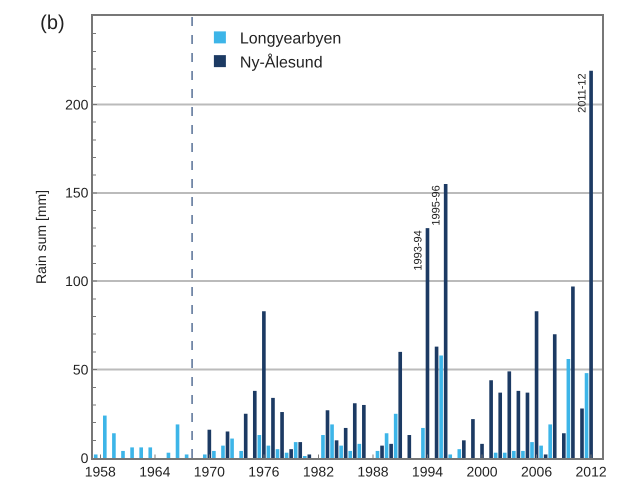 This screenshot has width=618, height=491. Describe the element at coordinates (77, 104) in the screenshot. I see `y-tick-label: 200` at that location.